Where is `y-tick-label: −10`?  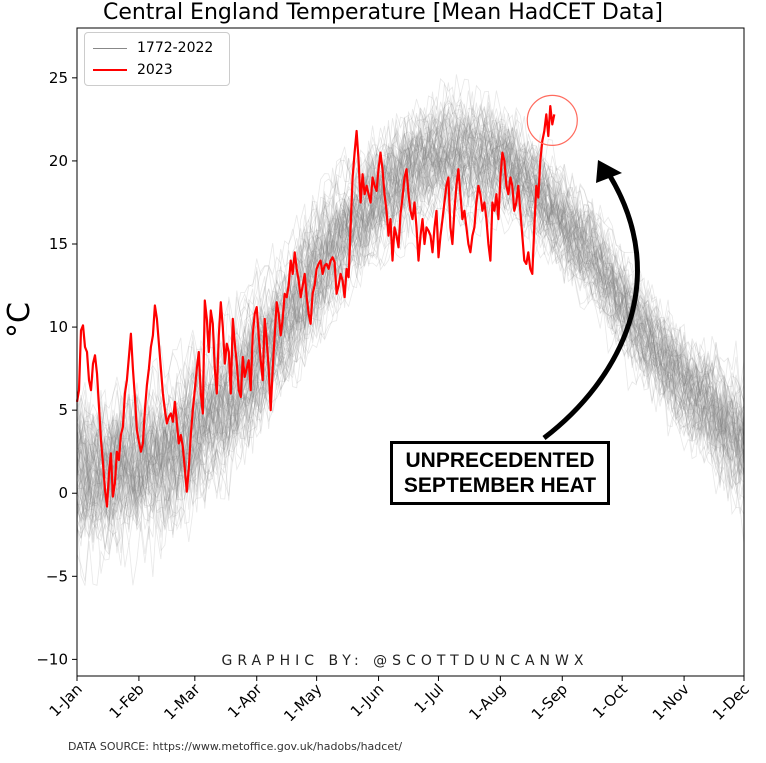 y-tick-label: −10 is located at coordinates (52, 659).